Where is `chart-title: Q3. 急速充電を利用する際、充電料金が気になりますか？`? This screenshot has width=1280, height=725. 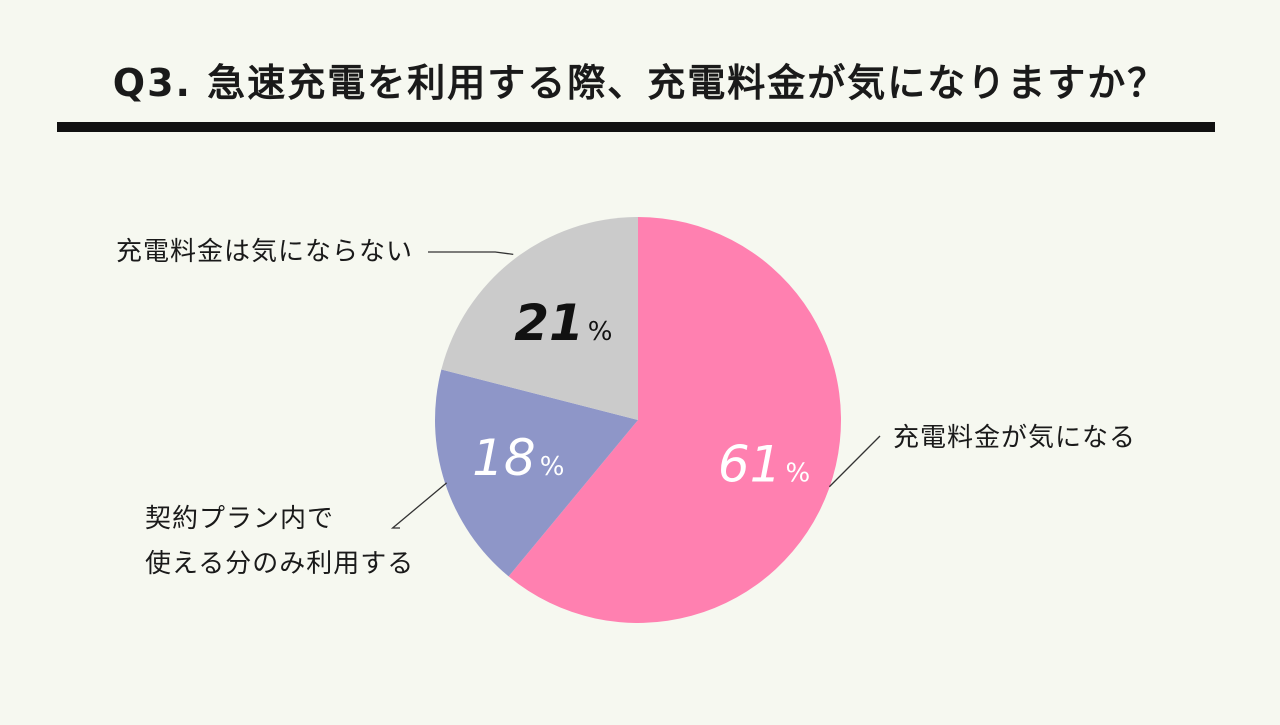 chart-title: Q3. 急速充電を利用する際、充電料金が気になりますか？ is located at coordinates (640, 83).